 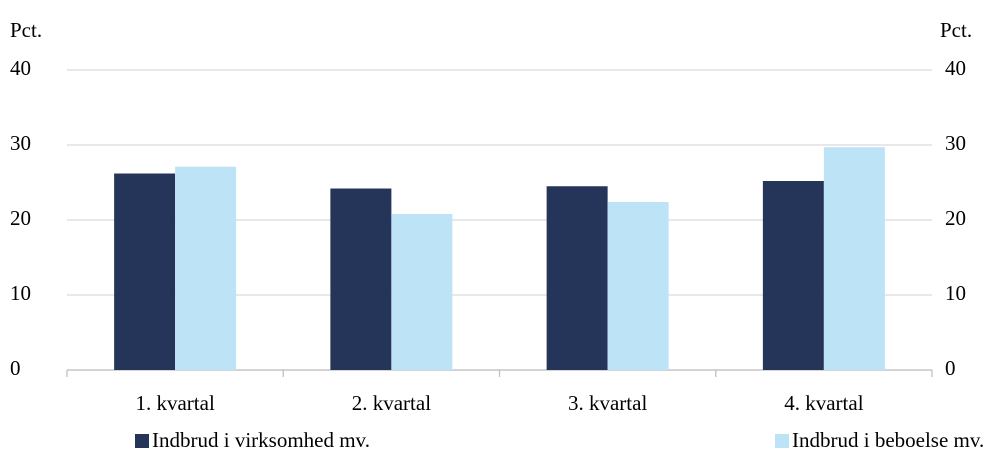 I want to click on x-tick-label: 3. kvartal, so click(x=607, y=403).